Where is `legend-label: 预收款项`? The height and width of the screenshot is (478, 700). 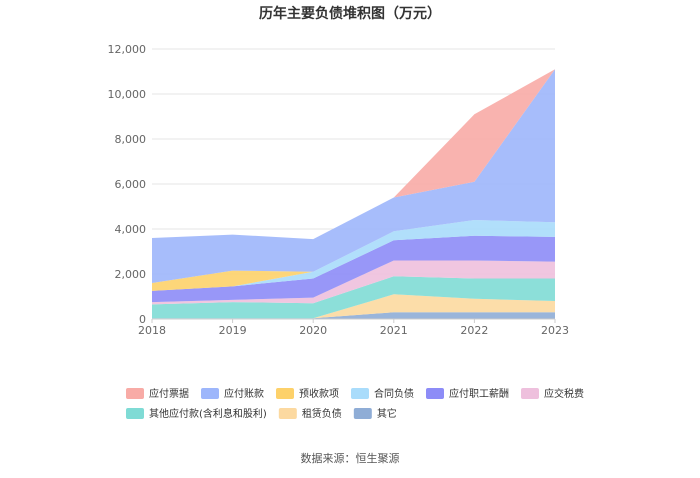 legend-label: 预收款项 is located at coordinates (319, 393).